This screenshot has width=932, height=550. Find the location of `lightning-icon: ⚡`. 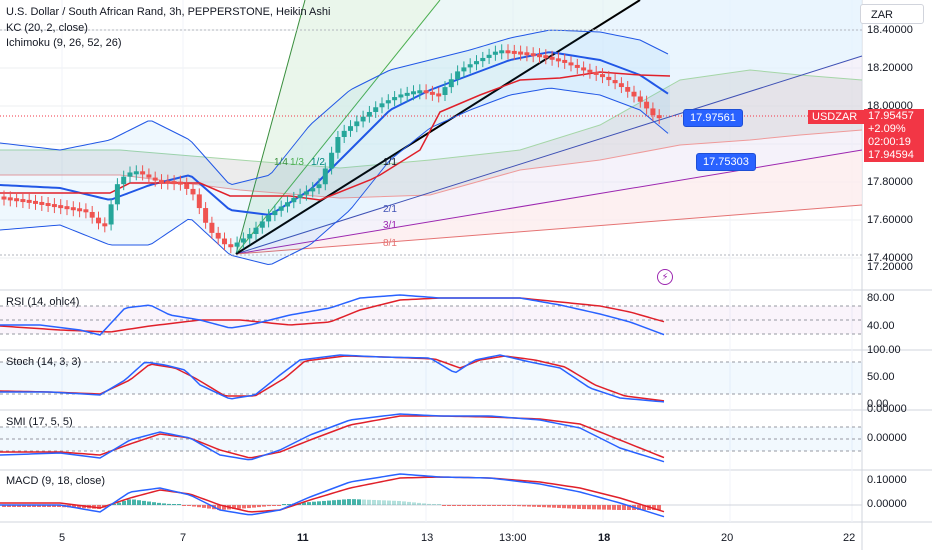

lightning-icon: ⚡ is located at coordinates (665, 277).